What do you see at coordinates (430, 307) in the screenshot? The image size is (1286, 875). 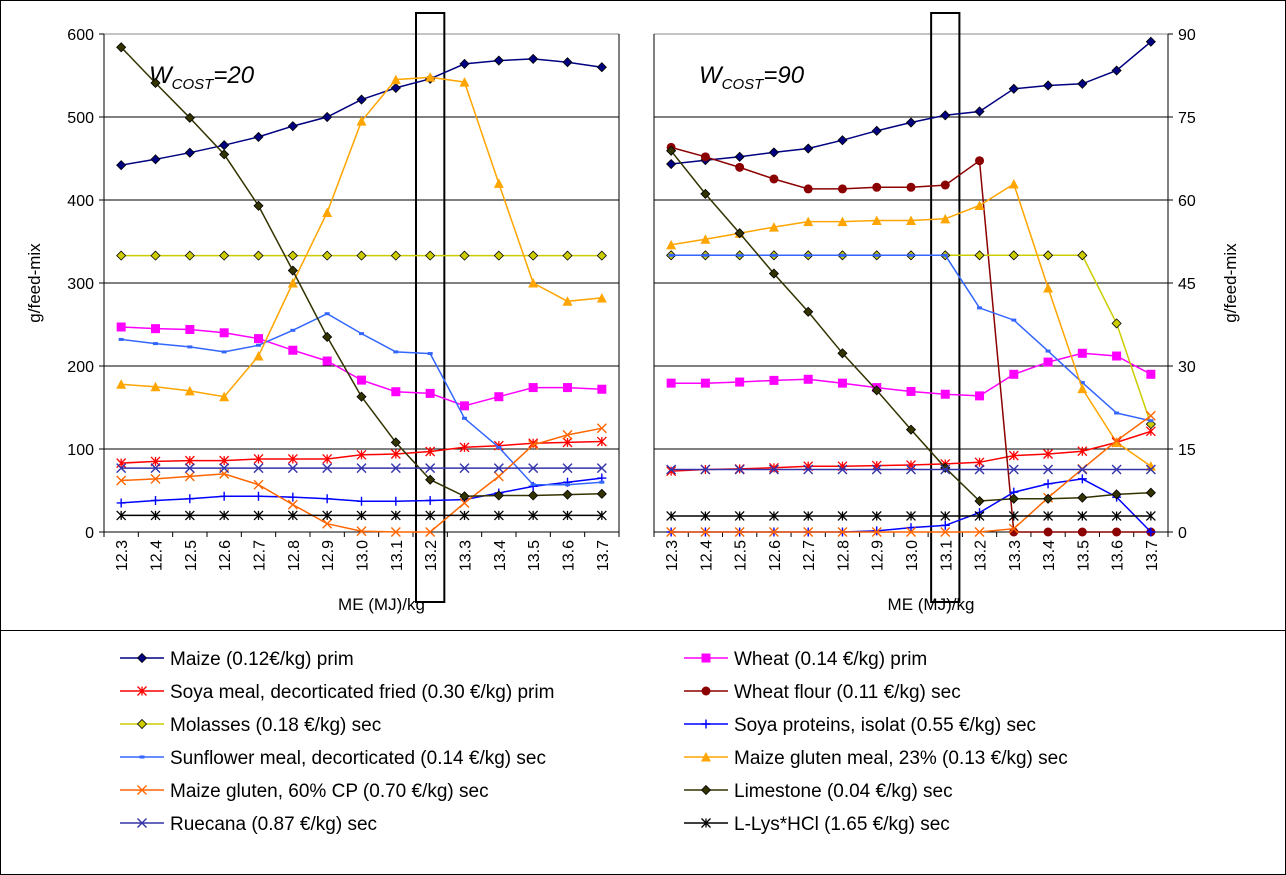 I see `highlight-box` at bounding box center [430, 307].